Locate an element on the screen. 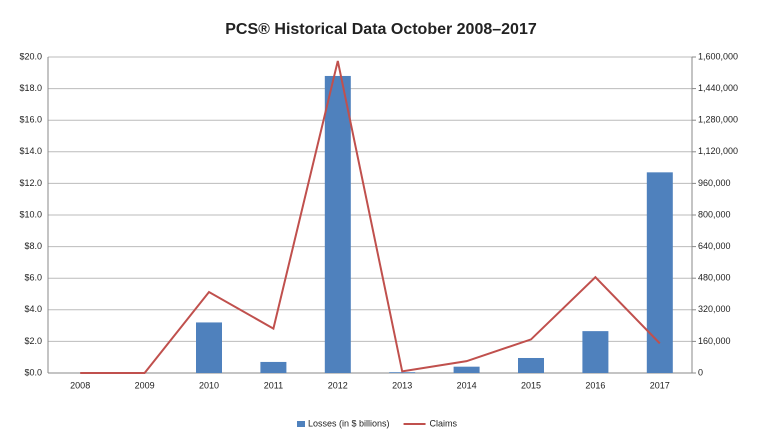  y2-tick-label: 480,000 is located at coordinates (714, 278).